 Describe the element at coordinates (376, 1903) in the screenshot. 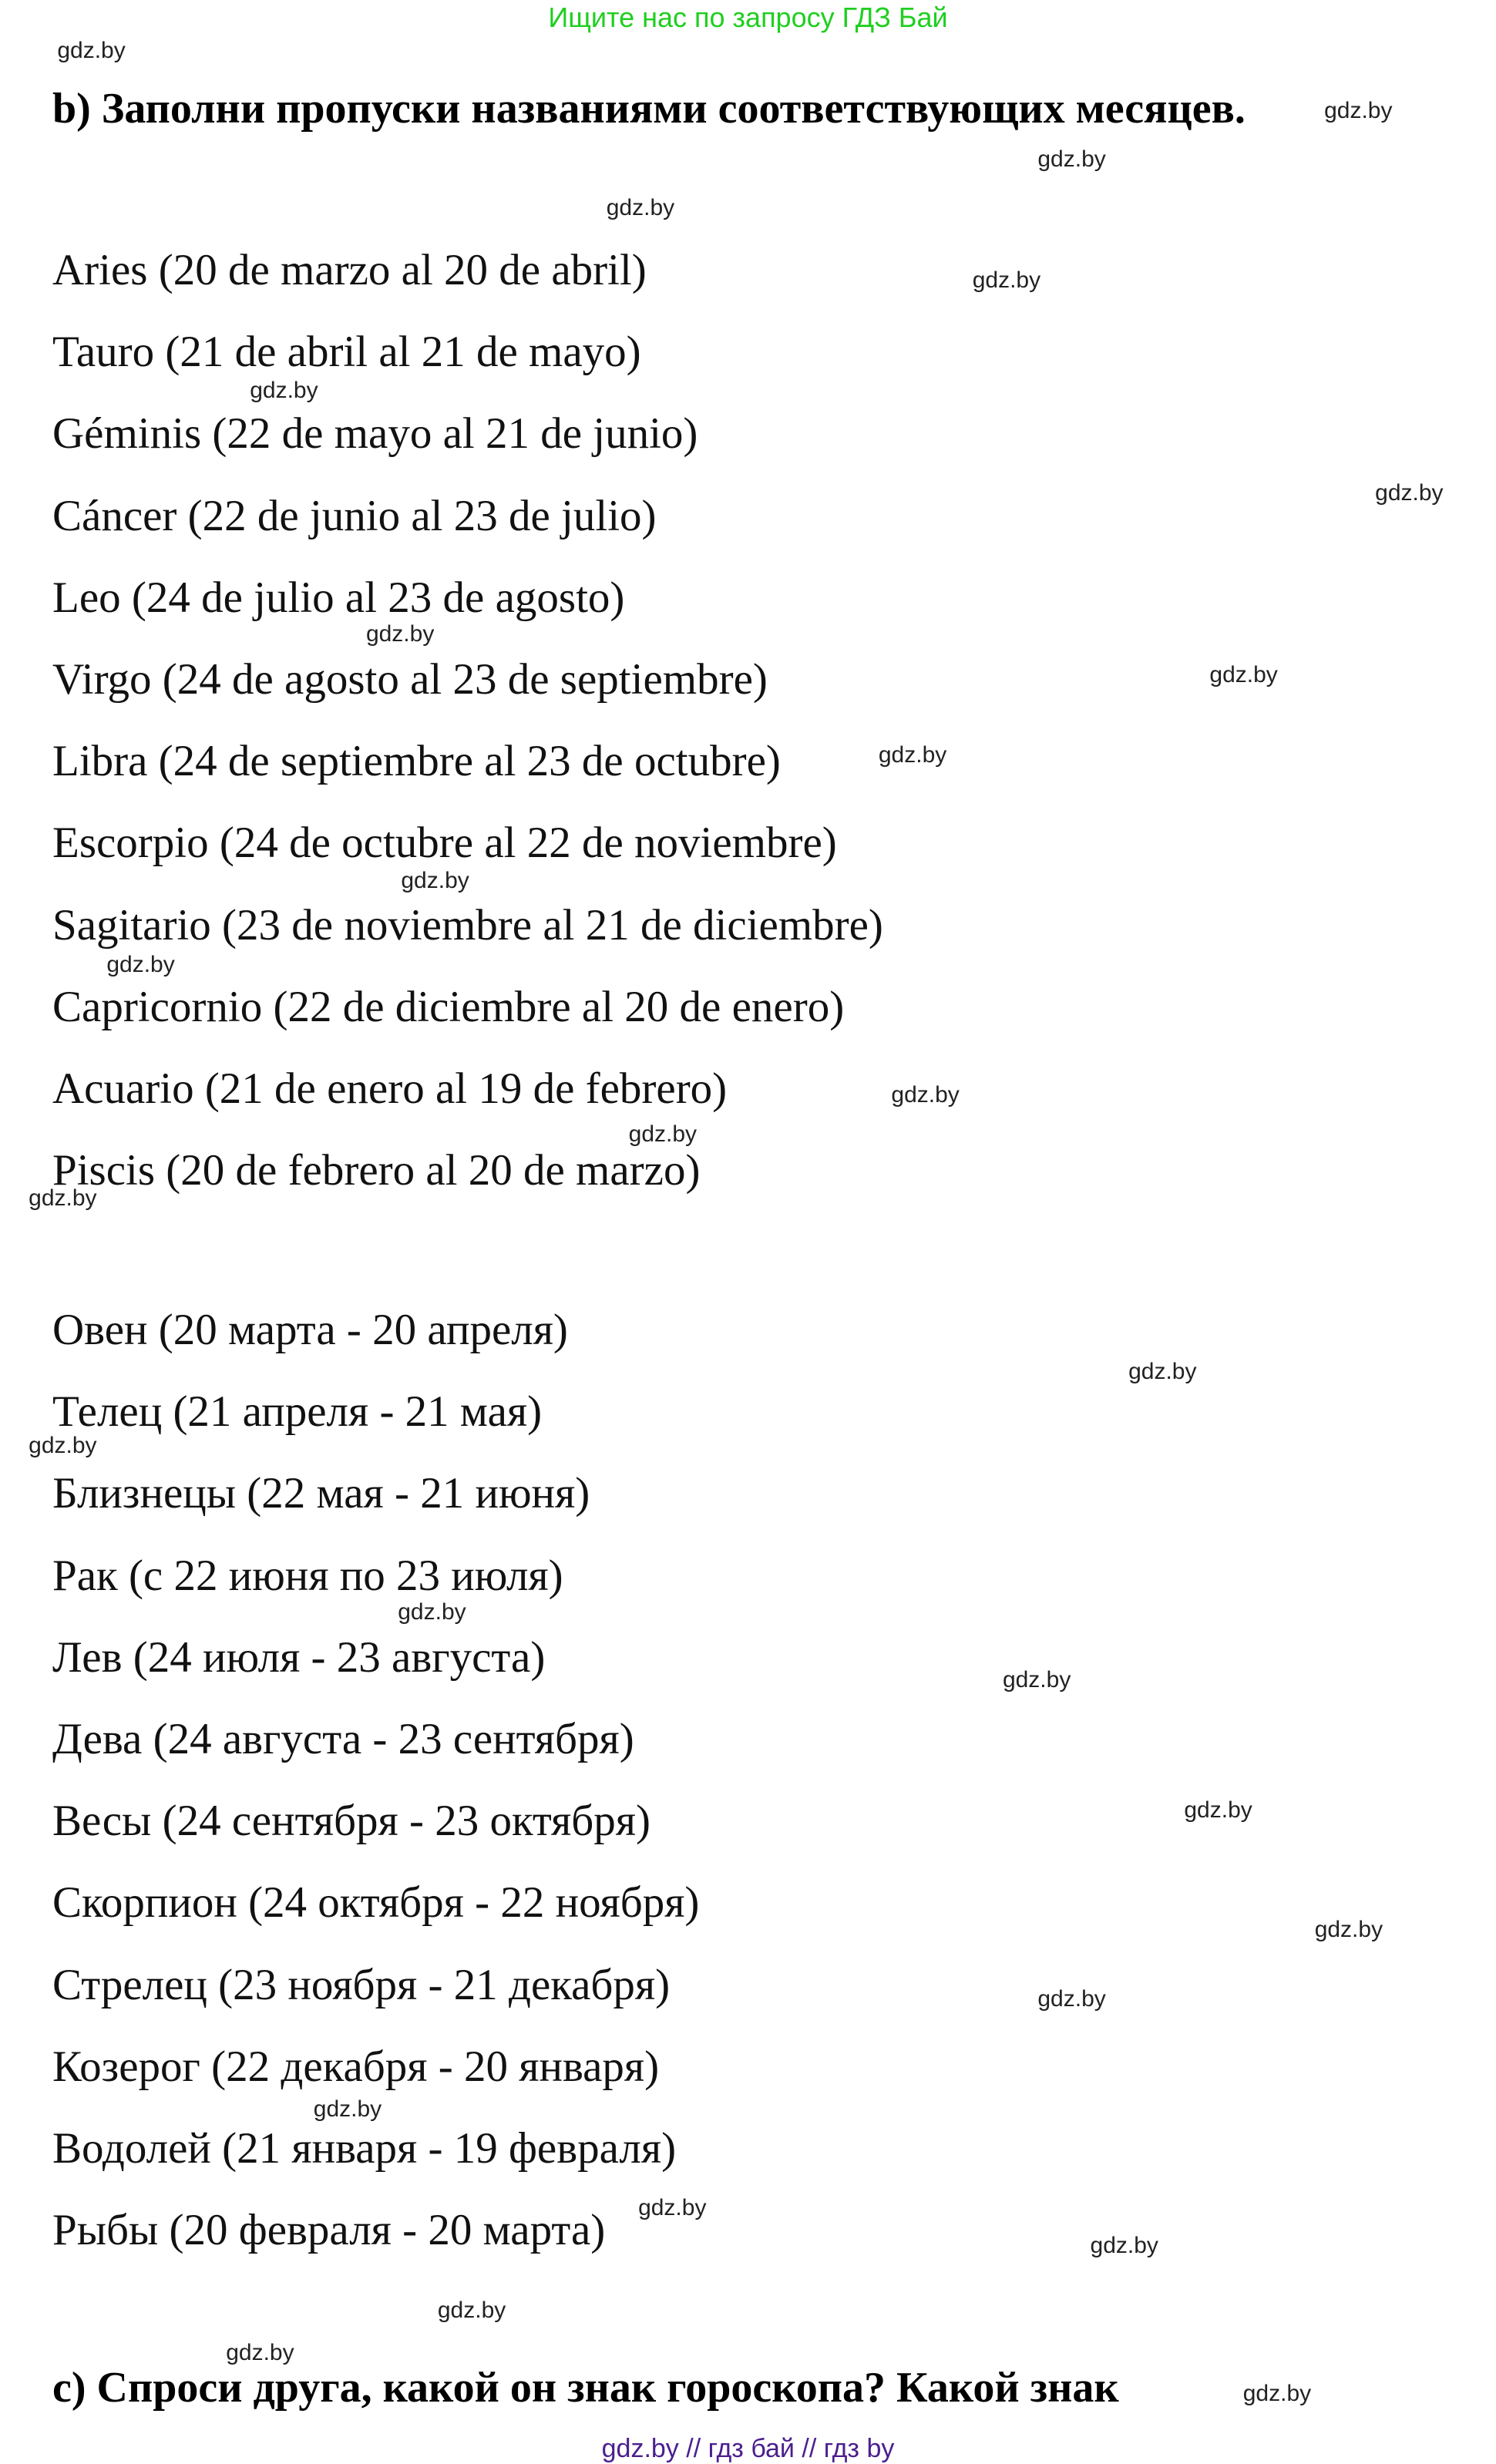

I see `russian-sign-line: Скорпион (24 октября - 22 ноября)` at that location.